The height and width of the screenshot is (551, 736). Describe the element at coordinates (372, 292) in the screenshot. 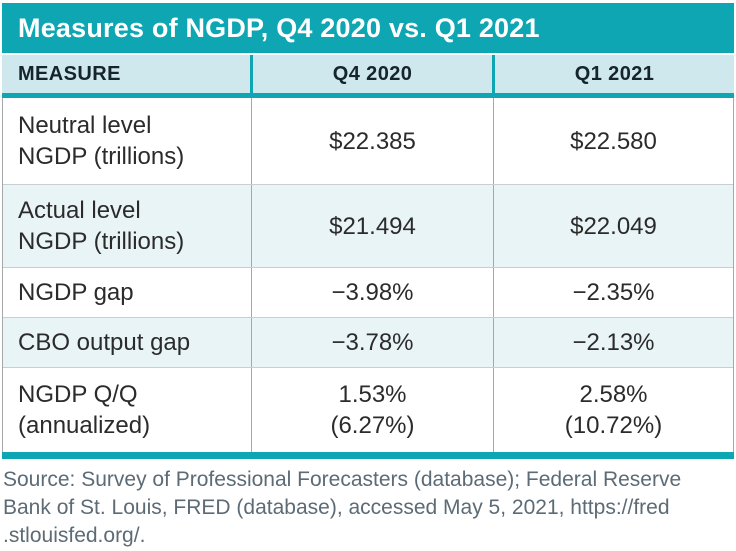

I see `q4-2020-value: −3.98%` at that location.